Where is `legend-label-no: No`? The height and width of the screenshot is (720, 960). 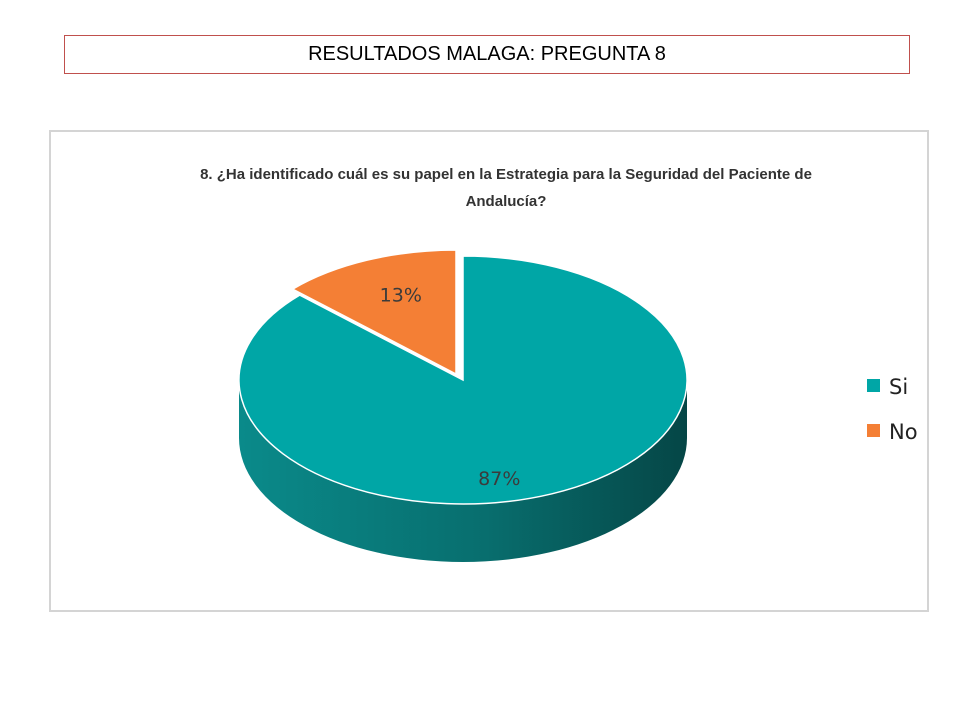
legend-label-no: No is located at coordinates (903, 432).